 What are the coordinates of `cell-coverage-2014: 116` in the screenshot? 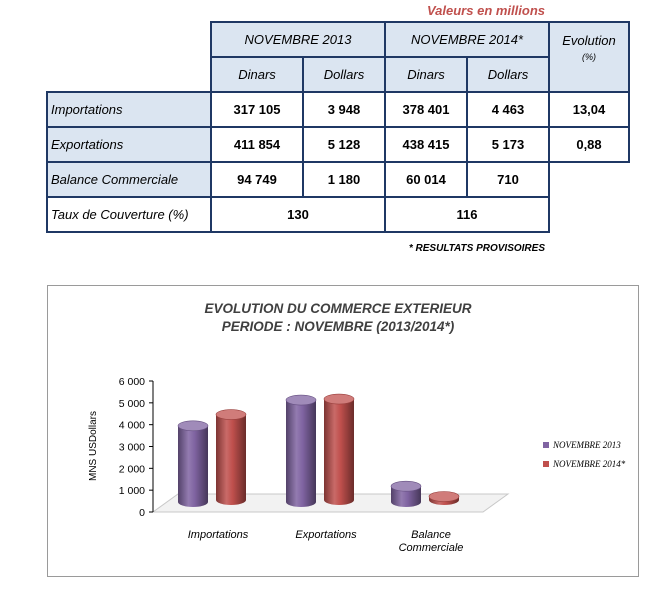 It's located at (467, 214).